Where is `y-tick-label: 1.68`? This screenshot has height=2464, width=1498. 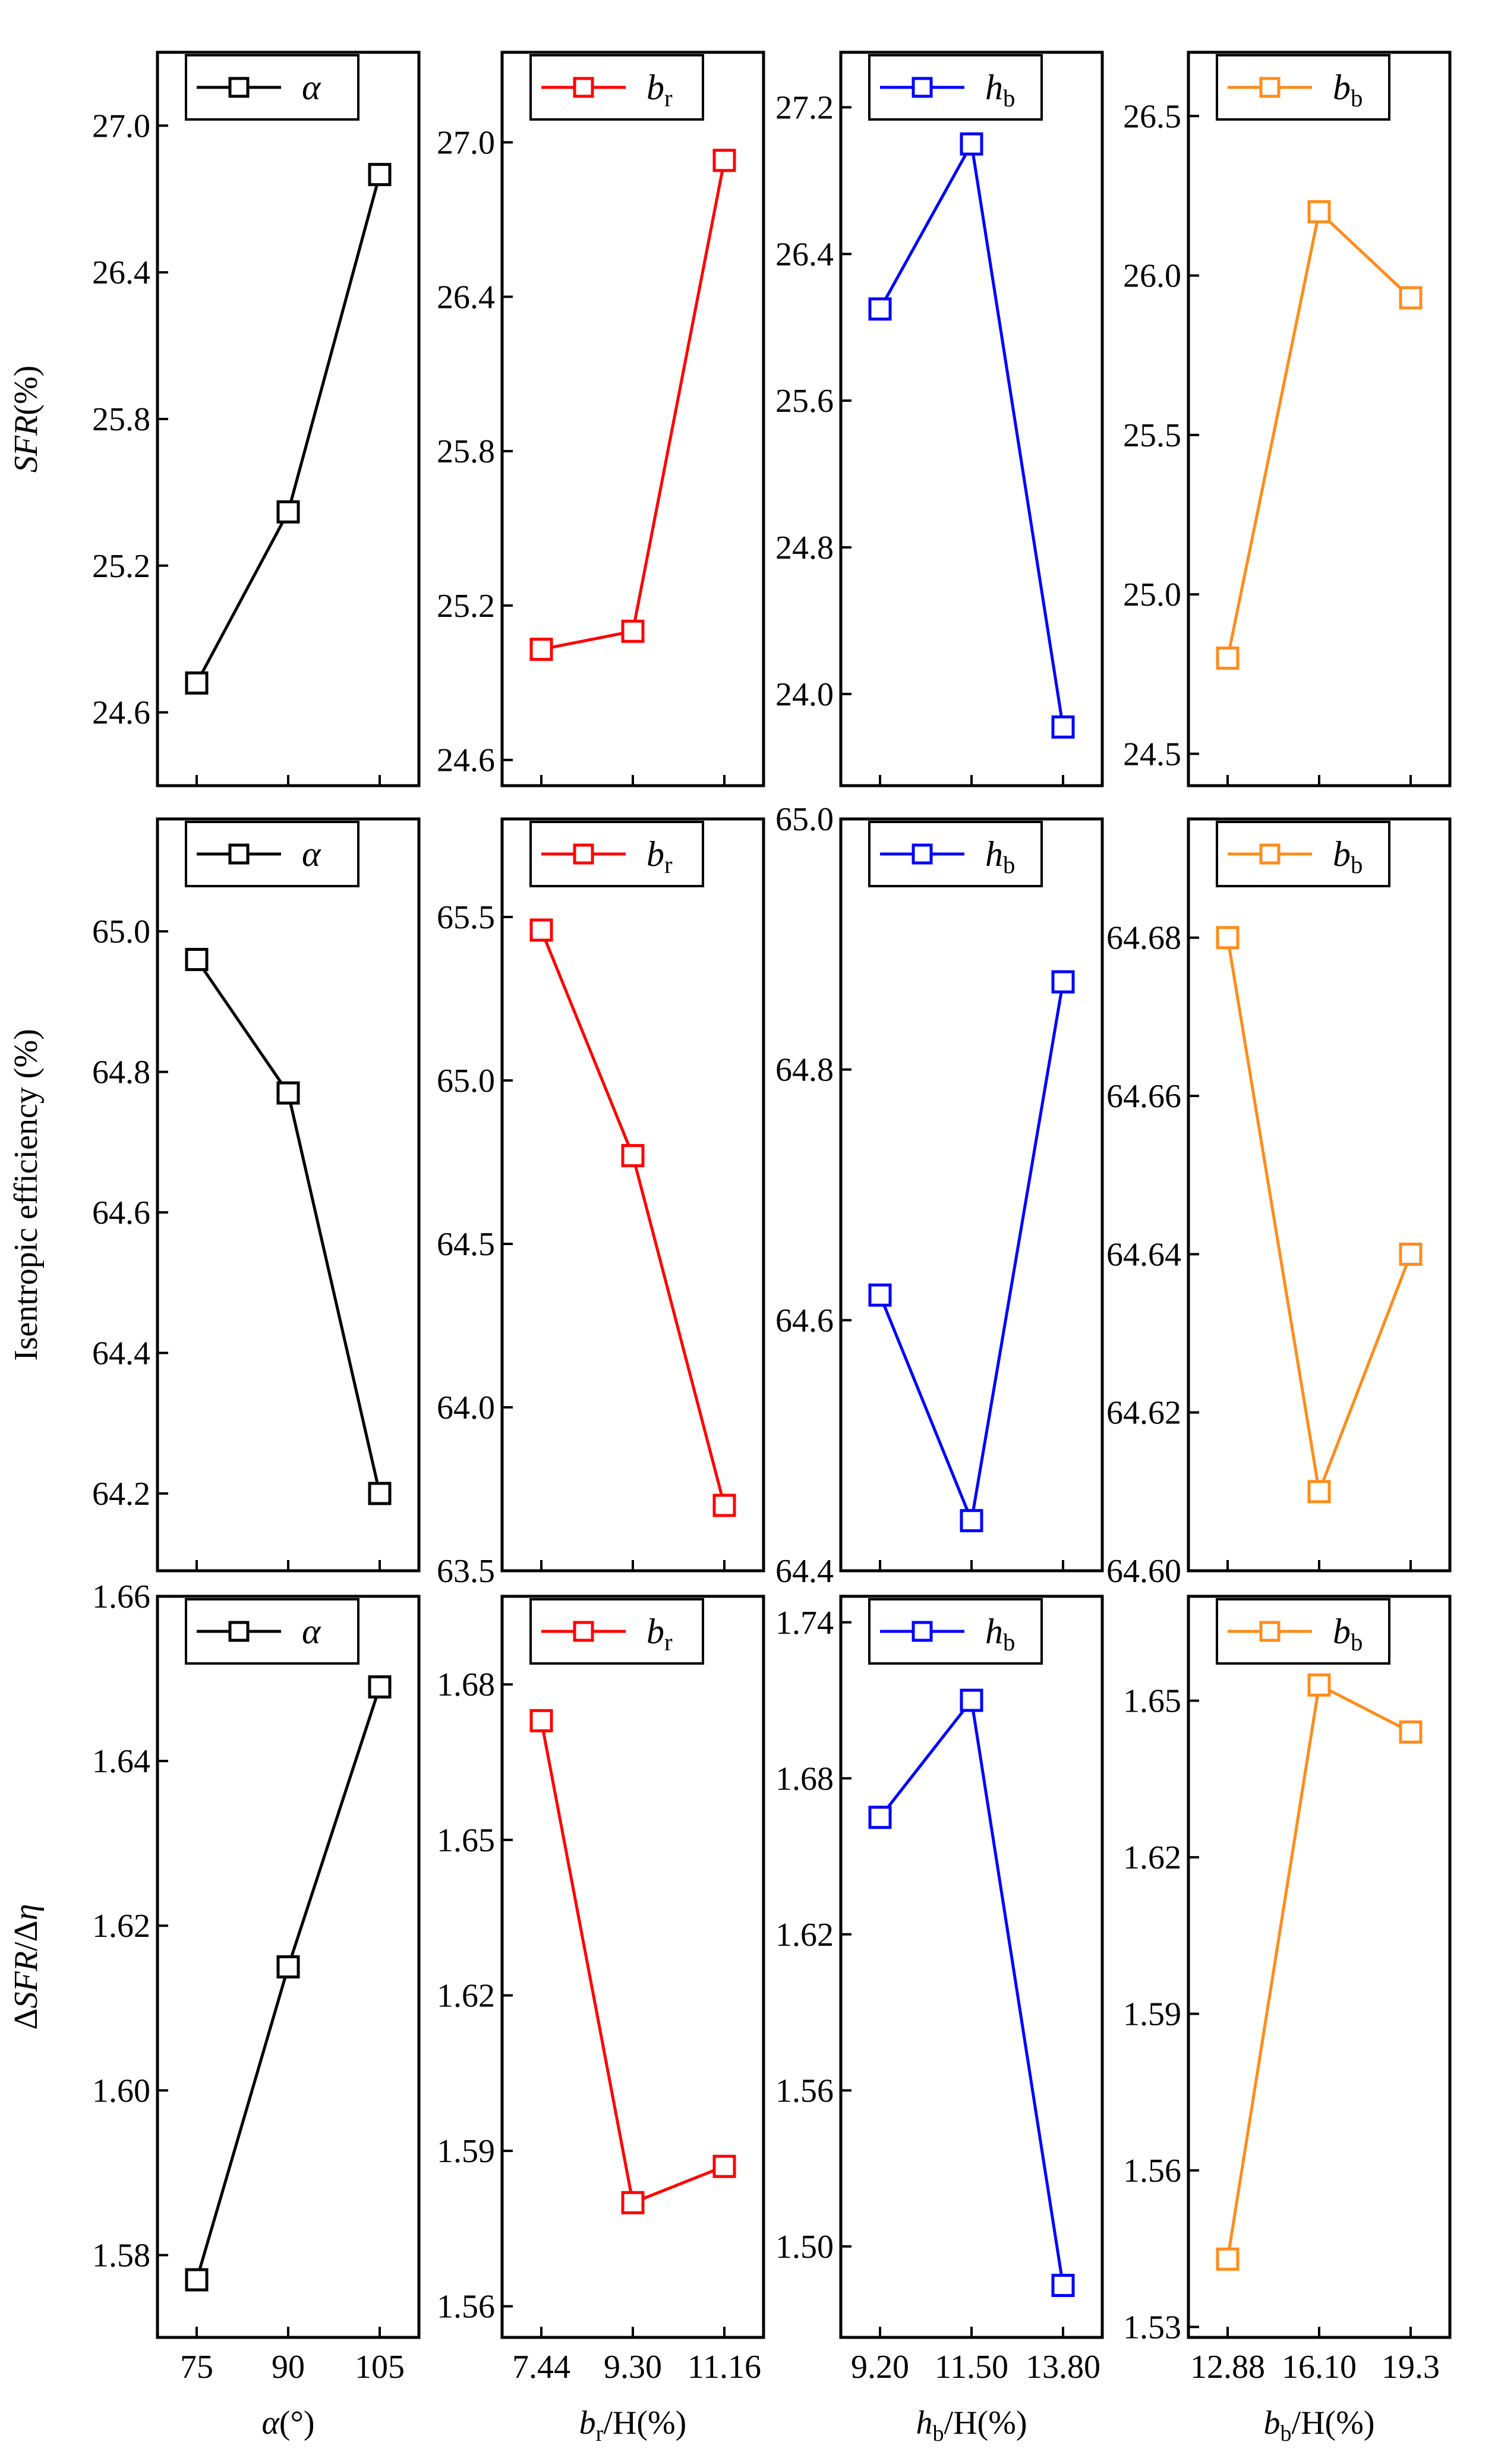
y-tick-label: 1.68 is located at coordinates (466, 1684).